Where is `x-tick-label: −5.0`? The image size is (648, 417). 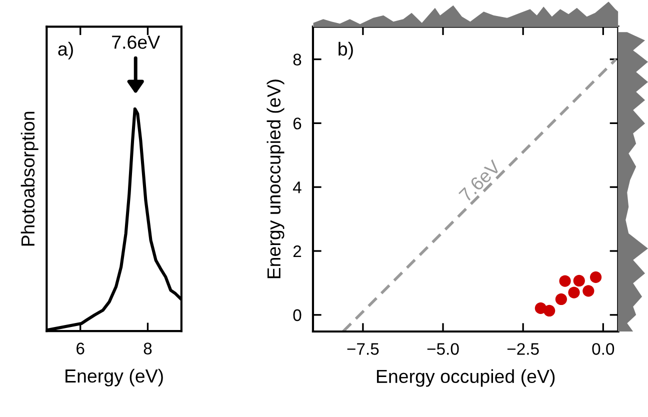 x-tick-label: −5.0 is located at coordinates (443, 349).